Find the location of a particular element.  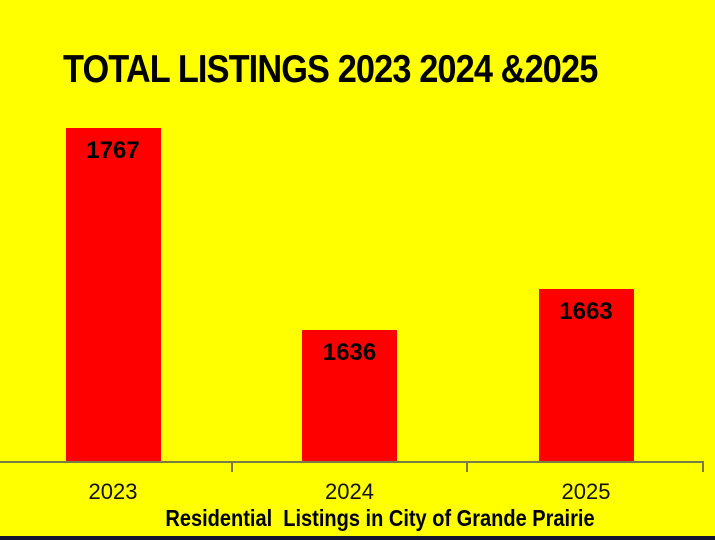

x-axis-label-2024: 2024 is located at coordinates (349, 491).